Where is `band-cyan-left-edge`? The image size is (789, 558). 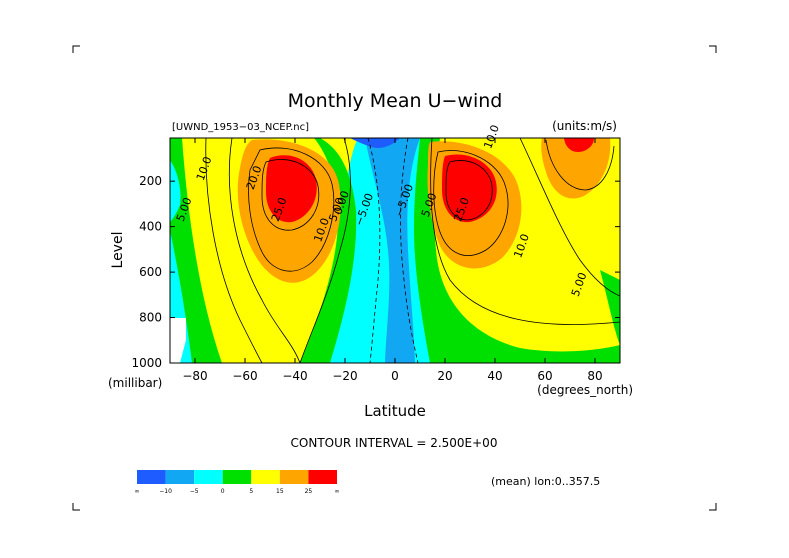 band-cyan-left-edge is located at coordinates (175, 191).